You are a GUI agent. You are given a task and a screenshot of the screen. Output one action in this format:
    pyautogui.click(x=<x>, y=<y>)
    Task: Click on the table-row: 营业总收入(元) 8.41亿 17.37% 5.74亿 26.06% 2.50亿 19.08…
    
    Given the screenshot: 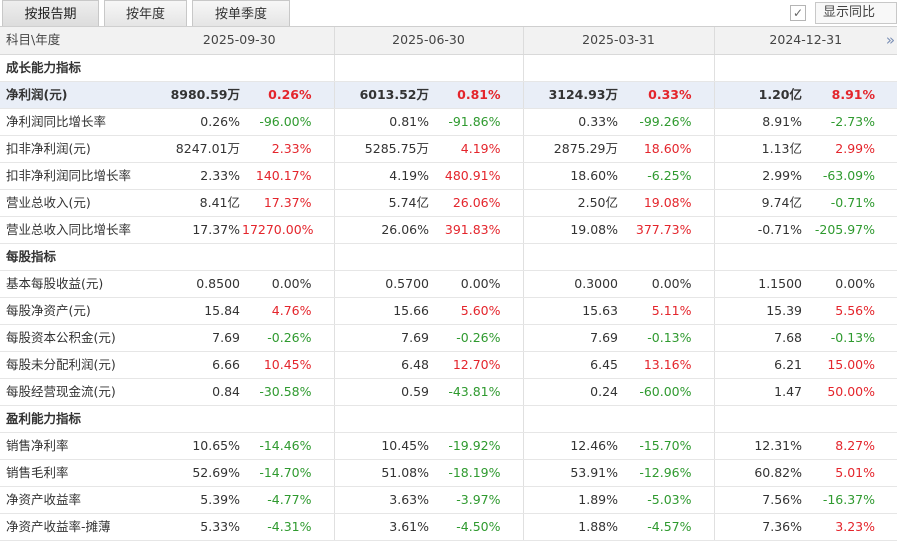 What is the action you would take?
    pyautogui.click(x=448, y=203)
    